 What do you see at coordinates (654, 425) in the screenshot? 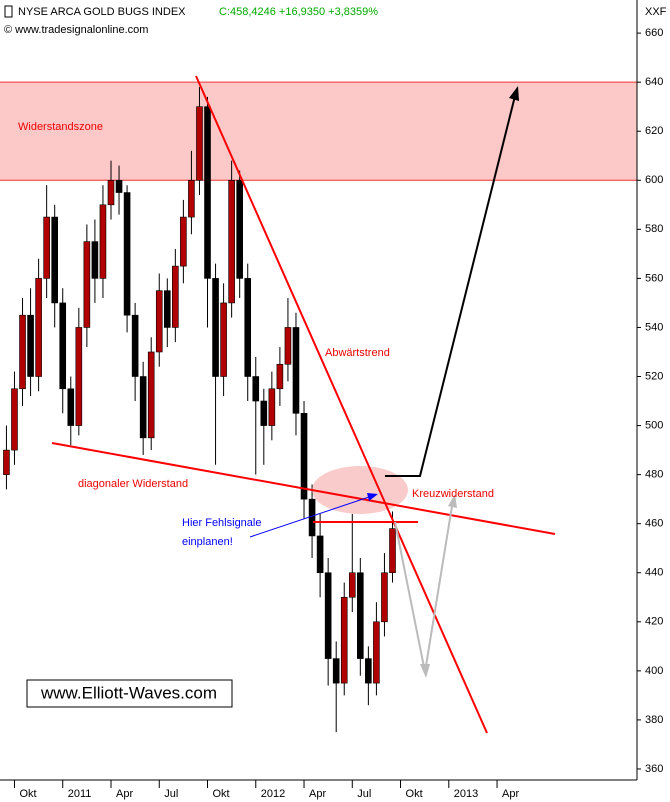
I see `y-tick-label: 500` at bounding box center [654, 425].